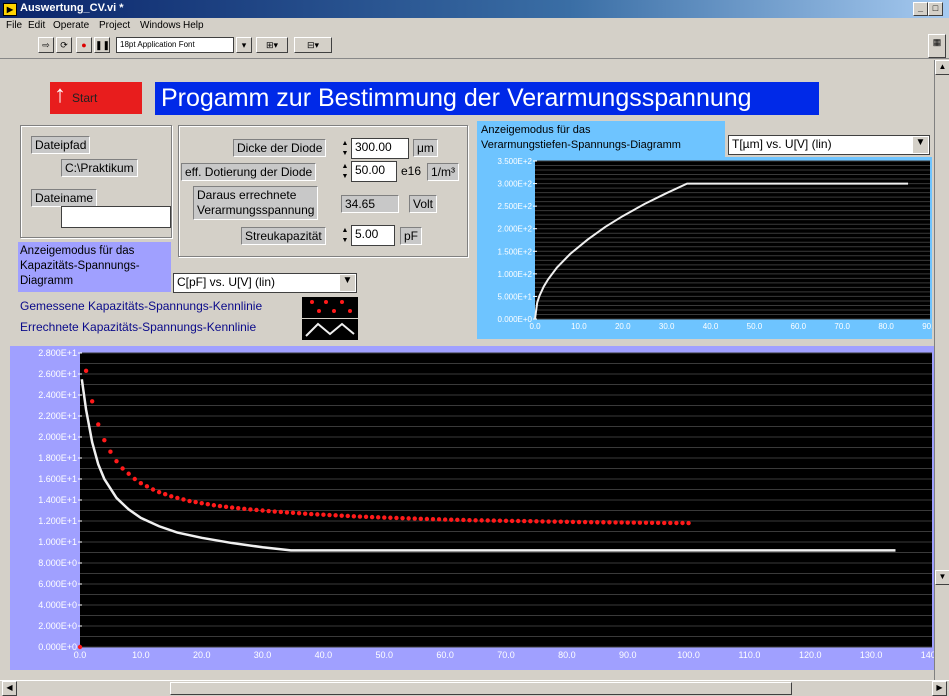 The image size is (949, 696). Describe the element at coordinates (160, 25) in the screenshot. I see `menu-windows: Windows` at that location.